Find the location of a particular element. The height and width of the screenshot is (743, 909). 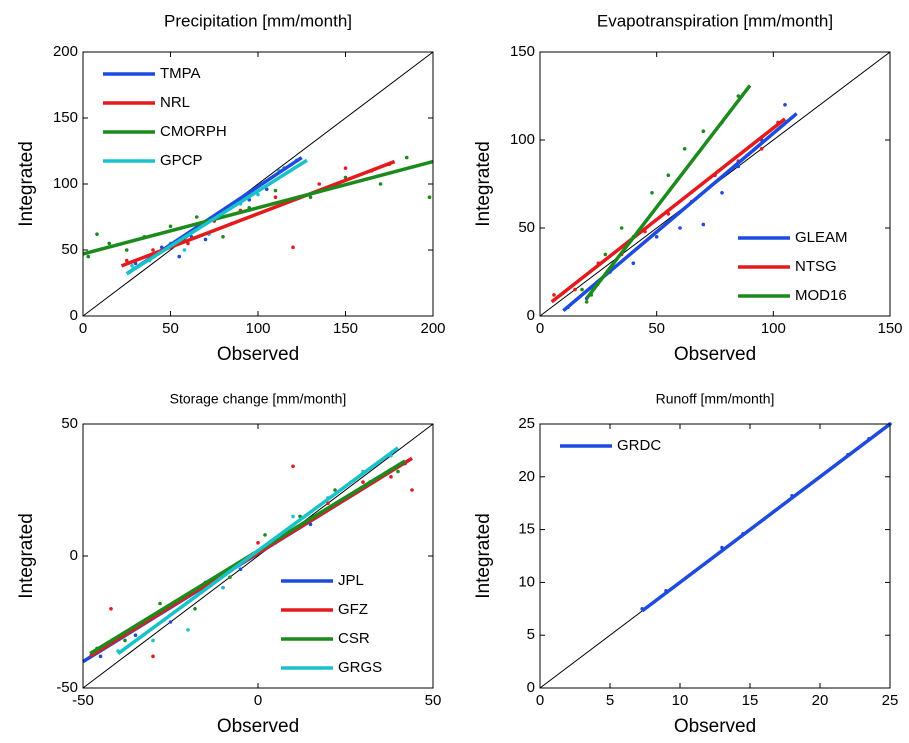

one-to-one-line is located at coordinates (258, 556).